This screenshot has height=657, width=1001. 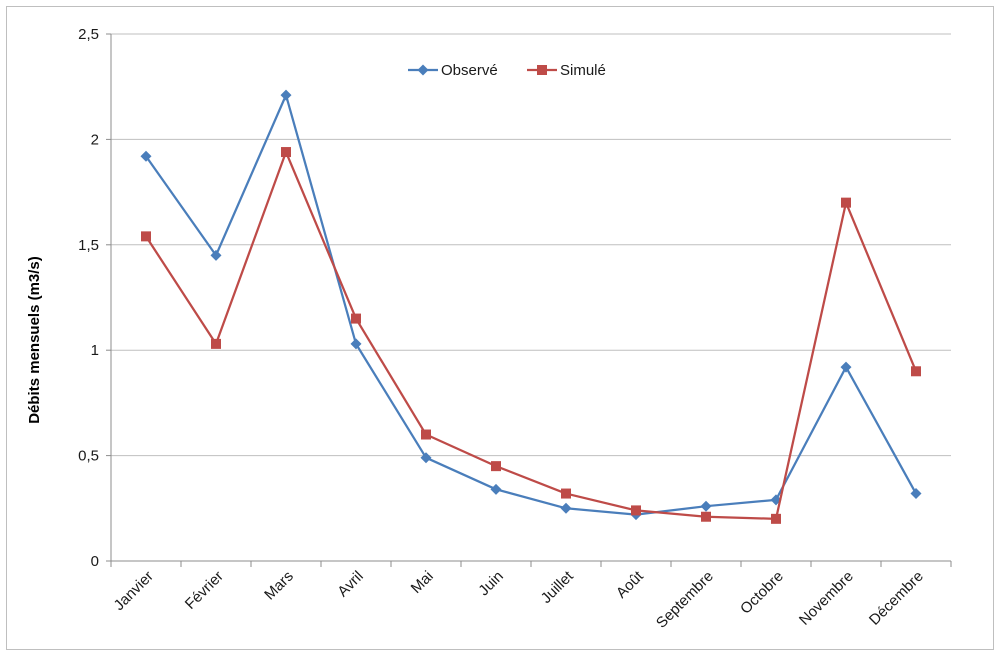 What do you see at coordinates (95, 561) in the screenshot?
I see `y-tick-label: 0` at bounding box center [95, 561].